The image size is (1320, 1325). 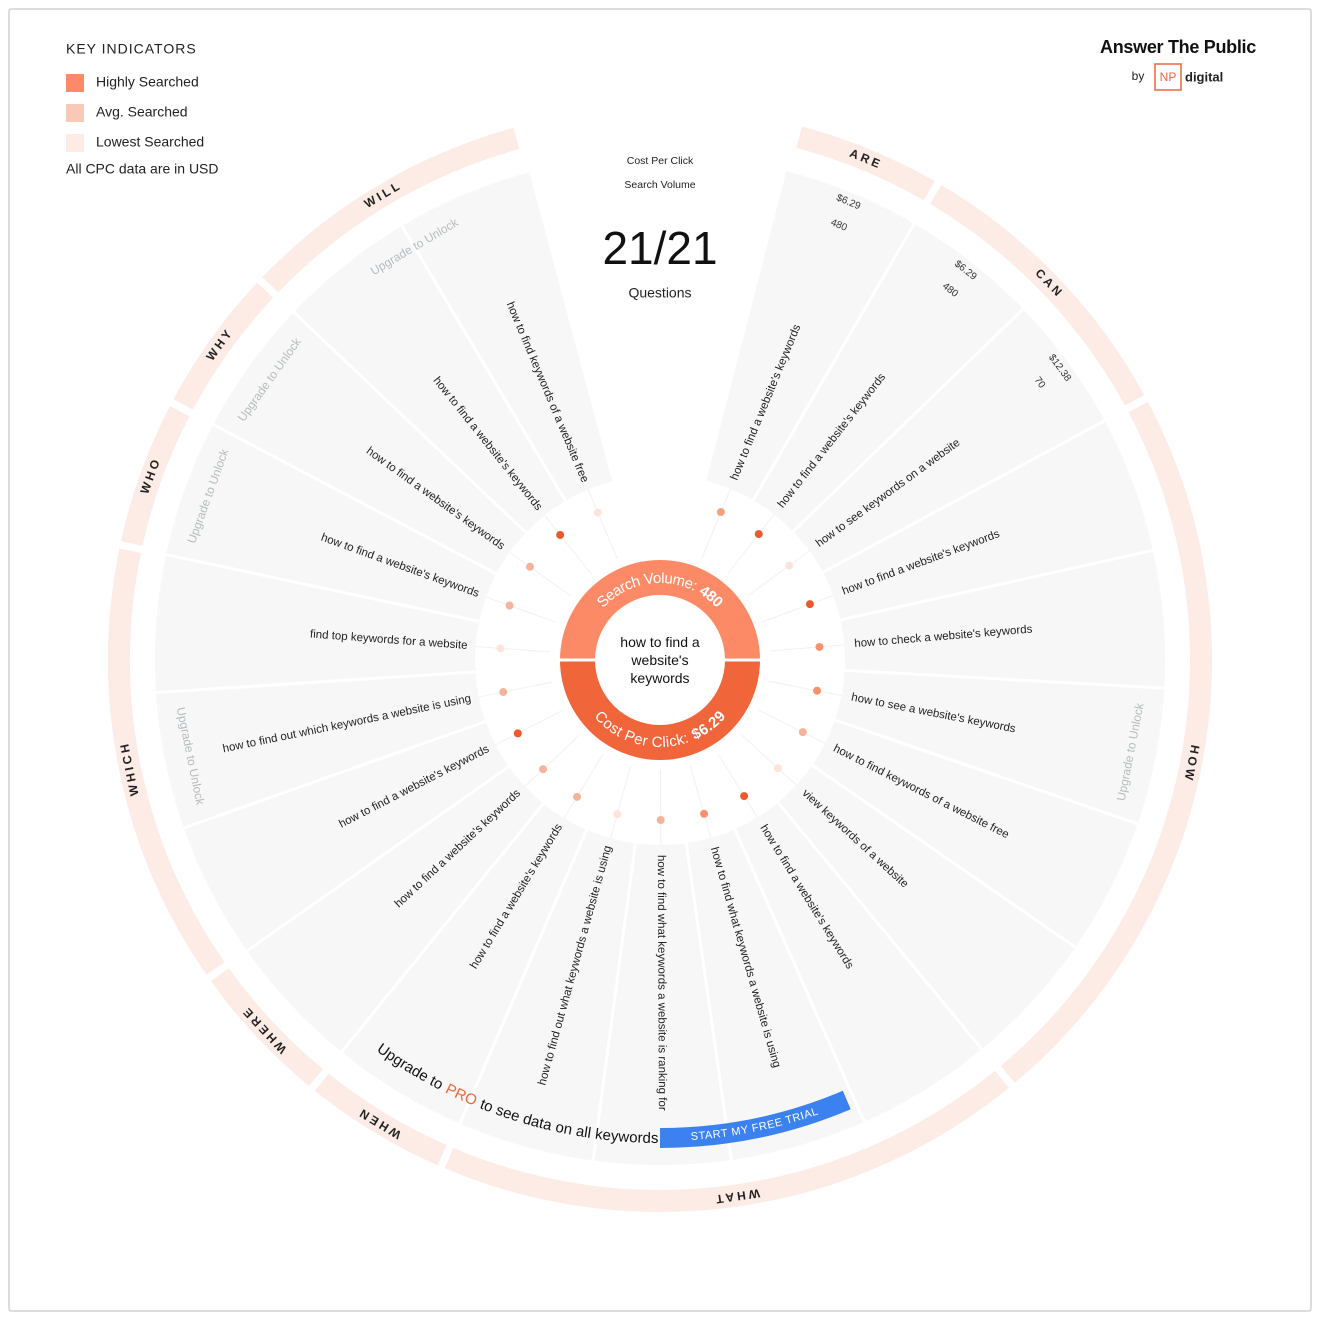 What do you see at coordinates (1138, 76) in the screenshot?
I see `logo-by: by` at bounding box center [1138, 76].